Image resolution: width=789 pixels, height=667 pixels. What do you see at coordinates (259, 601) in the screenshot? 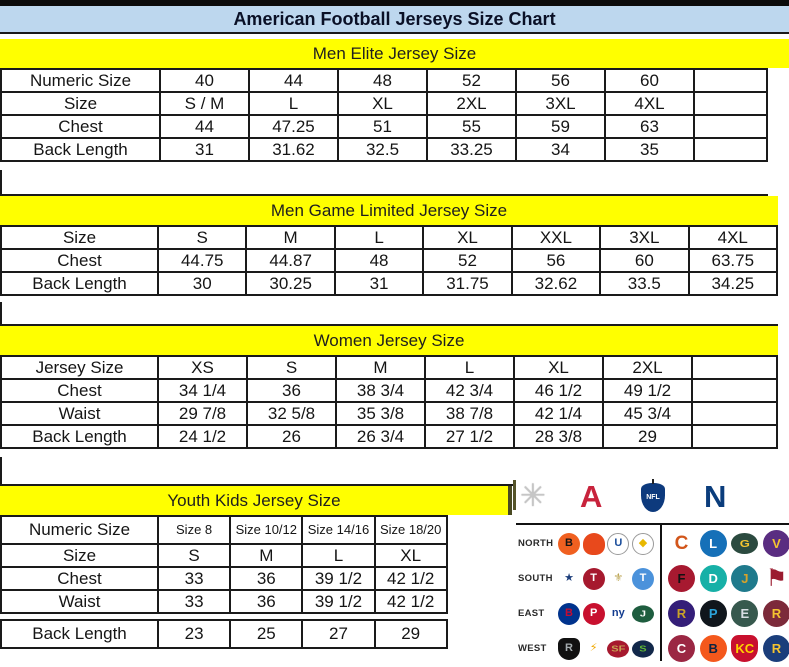
I see `table-row: Waist 33 36 39 1/2 42 1/2` at bounding box center [259, 601].